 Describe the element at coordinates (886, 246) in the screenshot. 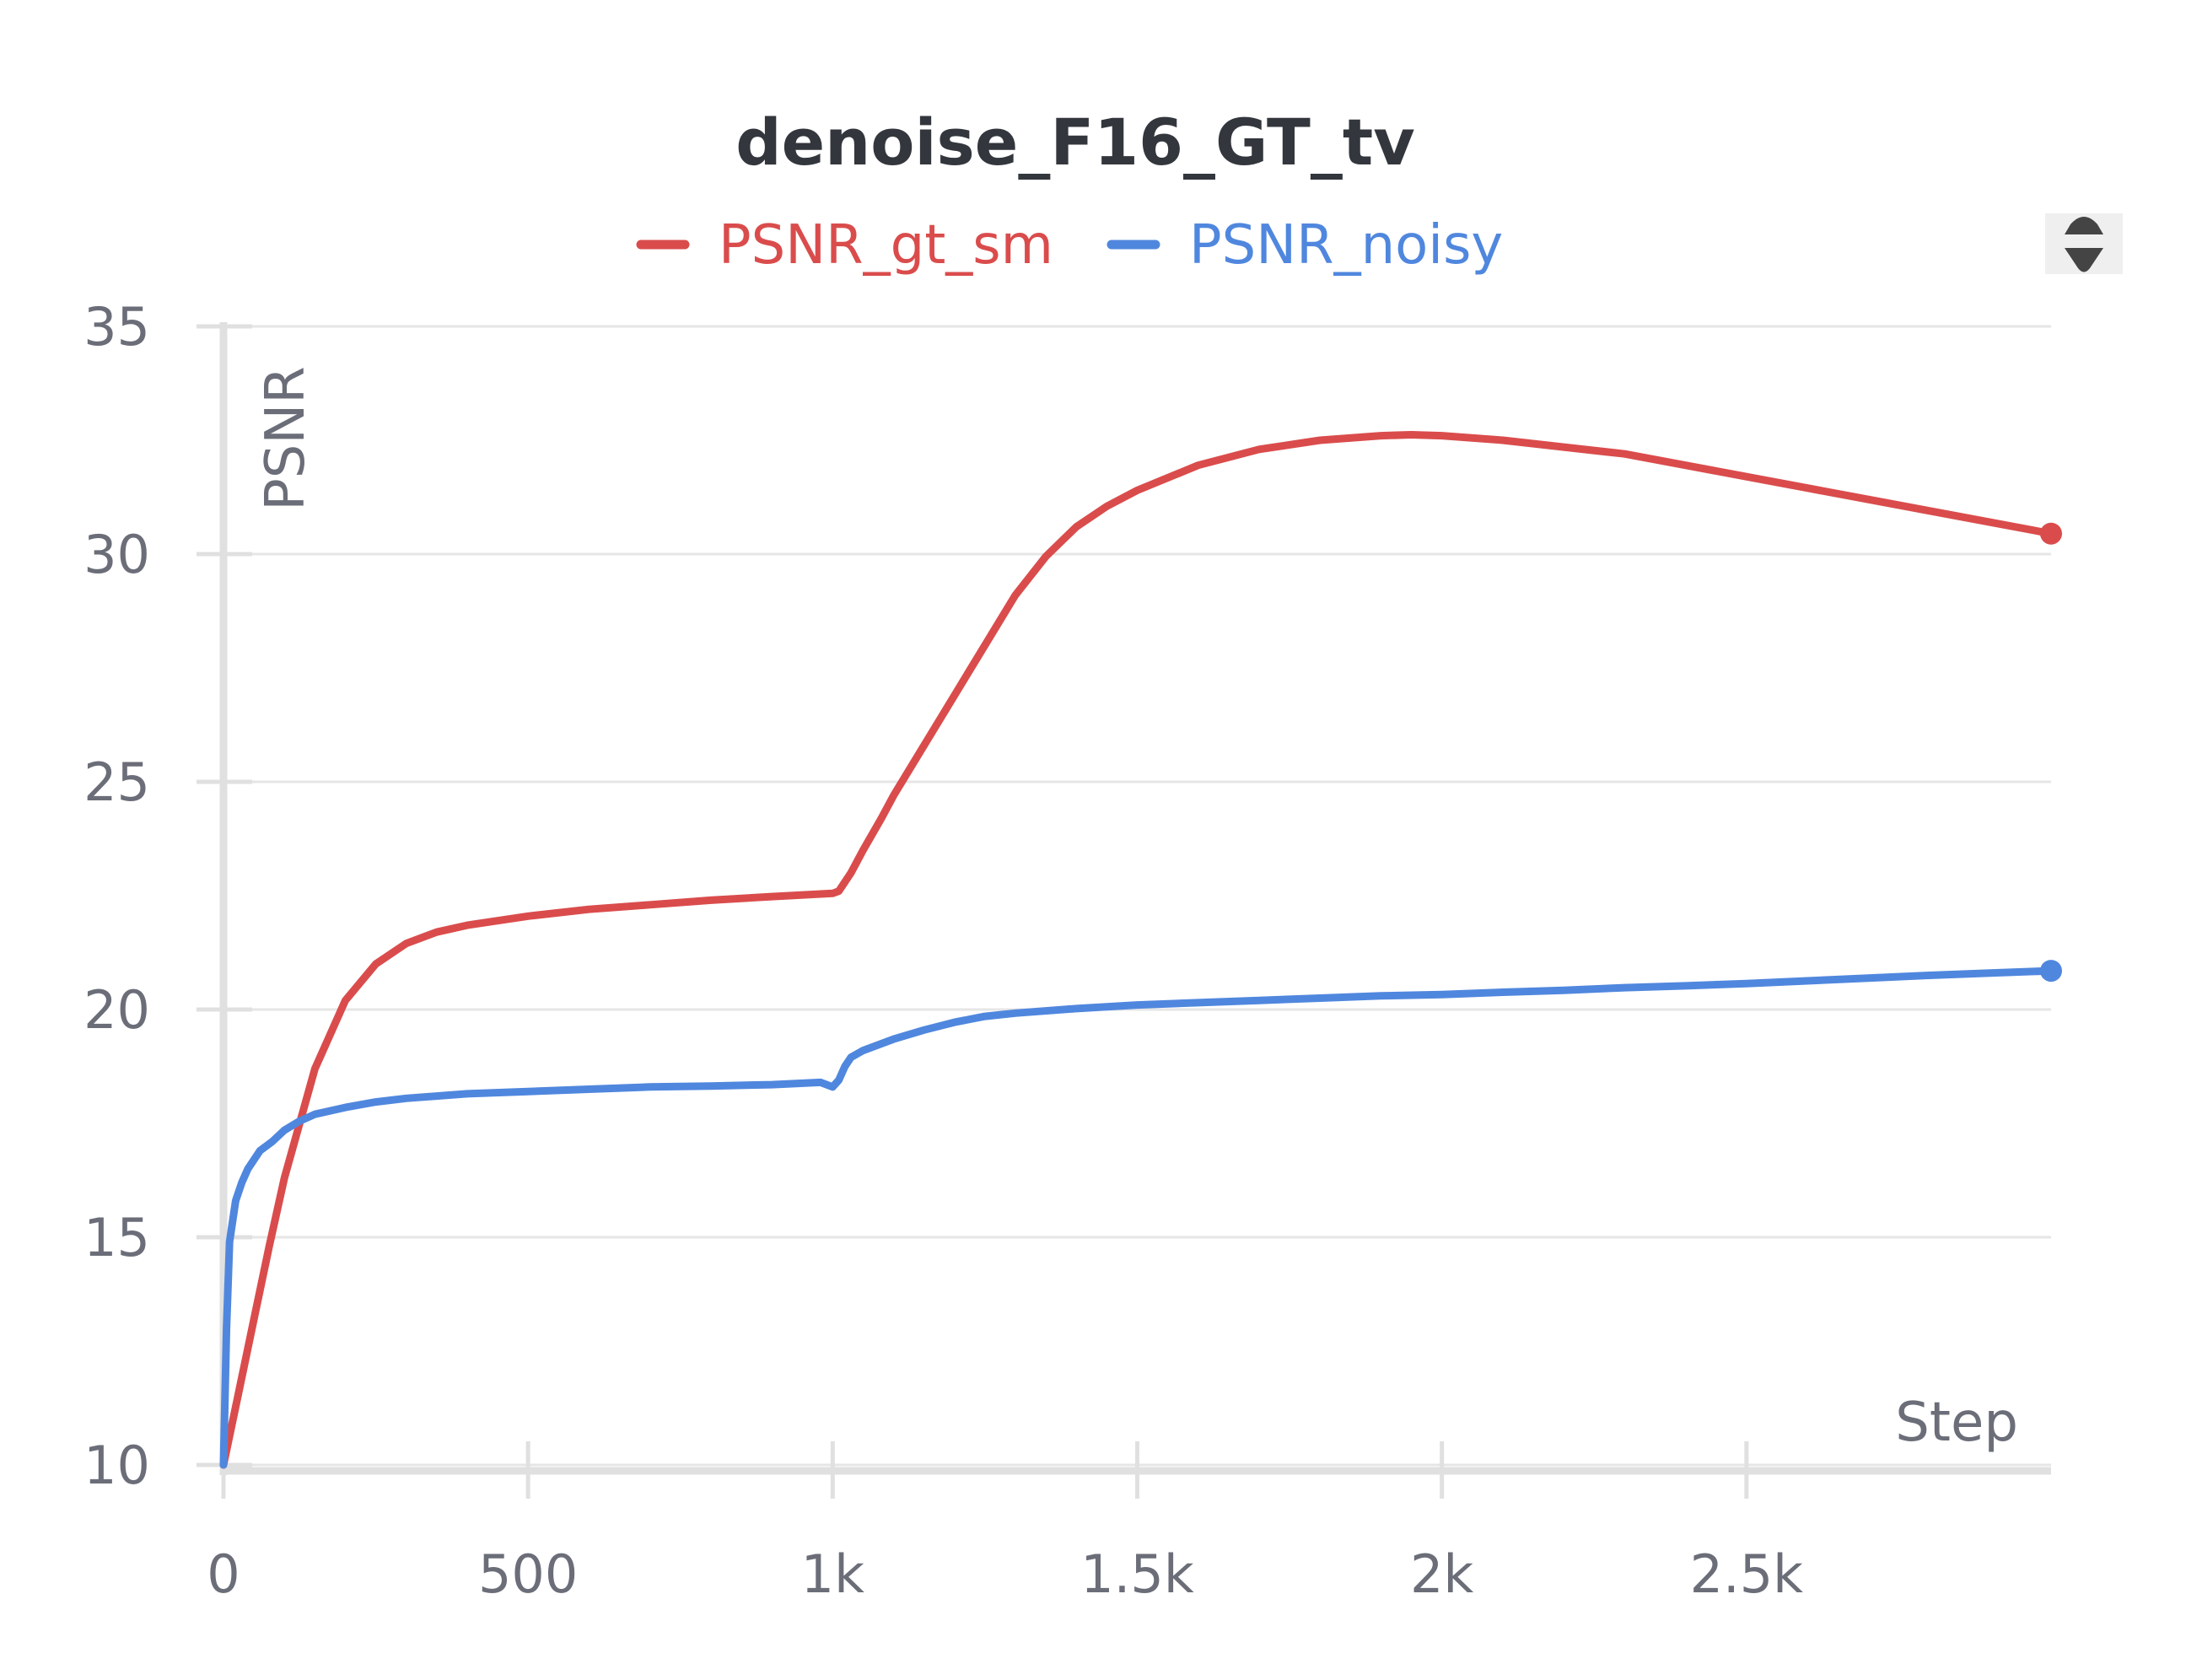

I see `legend-label: PSNR_gt_sm` at that location.